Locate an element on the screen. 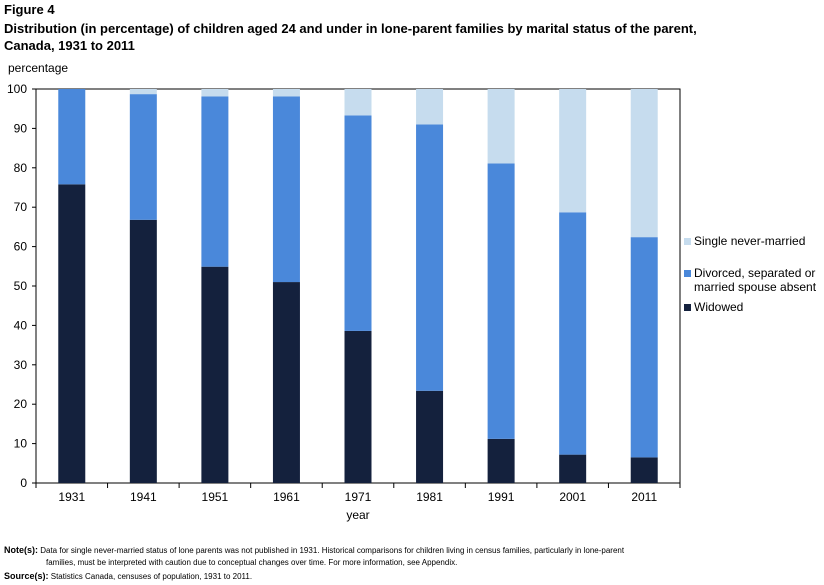 Image resolution: width=824 pixels, height=585 pixels. legend-widowed-swatch is located at coordinates (687, 307).